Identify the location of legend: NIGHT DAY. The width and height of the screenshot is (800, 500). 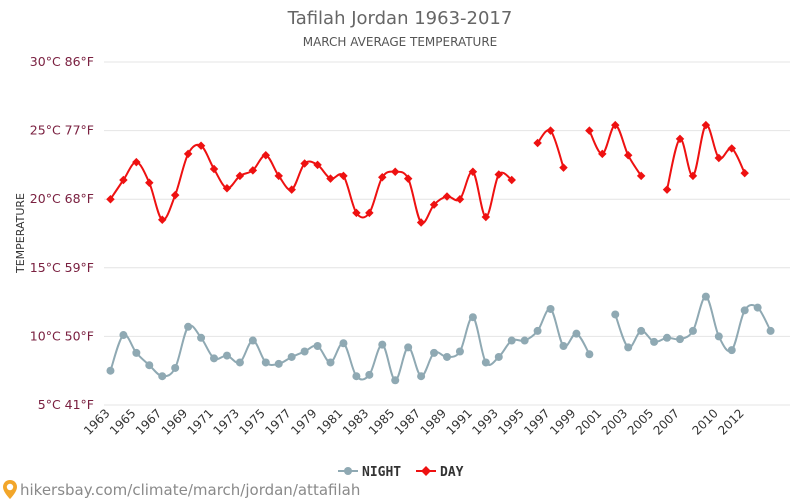
(401, 472).